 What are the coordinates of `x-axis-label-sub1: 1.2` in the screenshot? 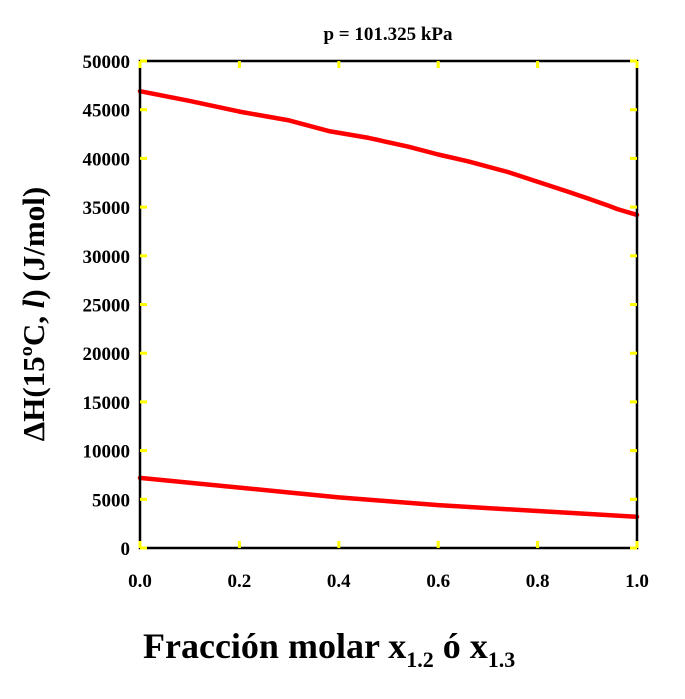 It's located at (420, 659).